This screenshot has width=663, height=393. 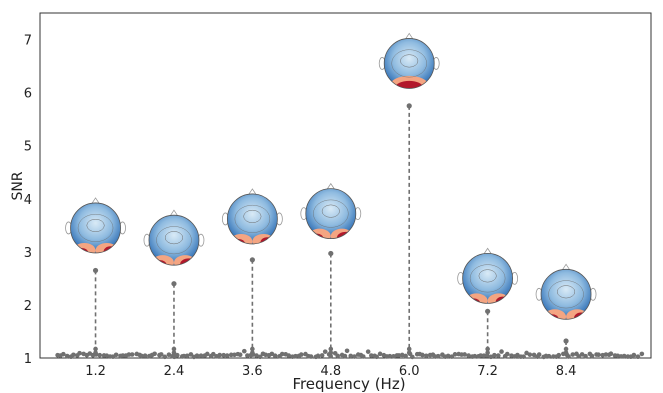 I want to click on x-tick-label: 1.2, so click(x=95, y=371).